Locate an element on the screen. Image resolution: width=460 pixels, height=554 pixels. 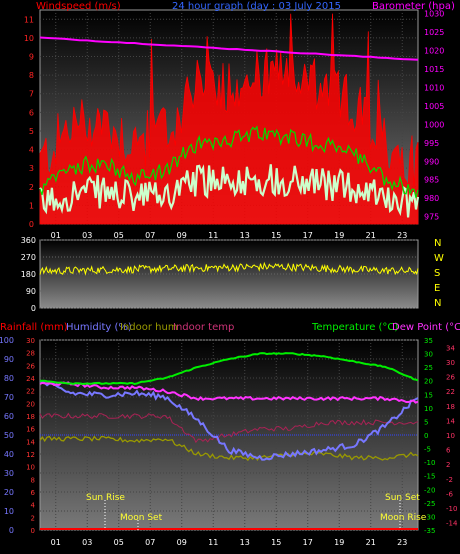
baro-tick-1030: 1030 is located at coordinates (434, 14).